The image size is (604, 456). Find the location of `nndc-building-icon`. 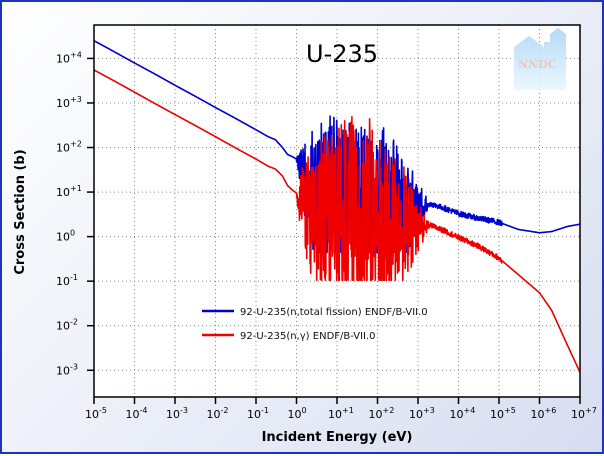

nndc-building-icon is located at coordinates (540, 59).